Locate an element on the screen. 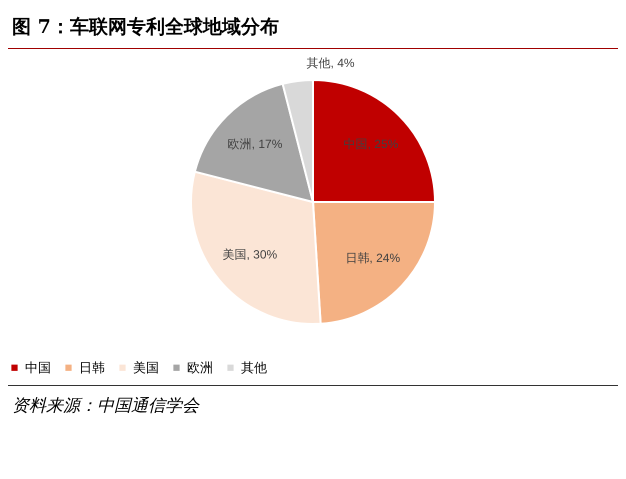 This screenshot has width=626, height=479. legend-label: 美国 is located at coordinates (146, 367).